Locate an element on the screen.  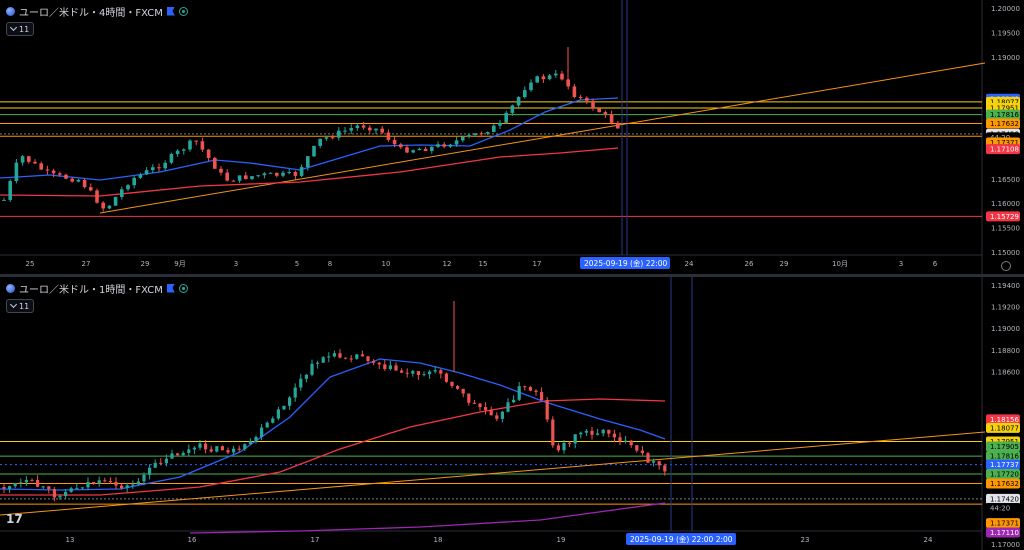
time-axis-label: 6 is located at coordinates (935, 264).